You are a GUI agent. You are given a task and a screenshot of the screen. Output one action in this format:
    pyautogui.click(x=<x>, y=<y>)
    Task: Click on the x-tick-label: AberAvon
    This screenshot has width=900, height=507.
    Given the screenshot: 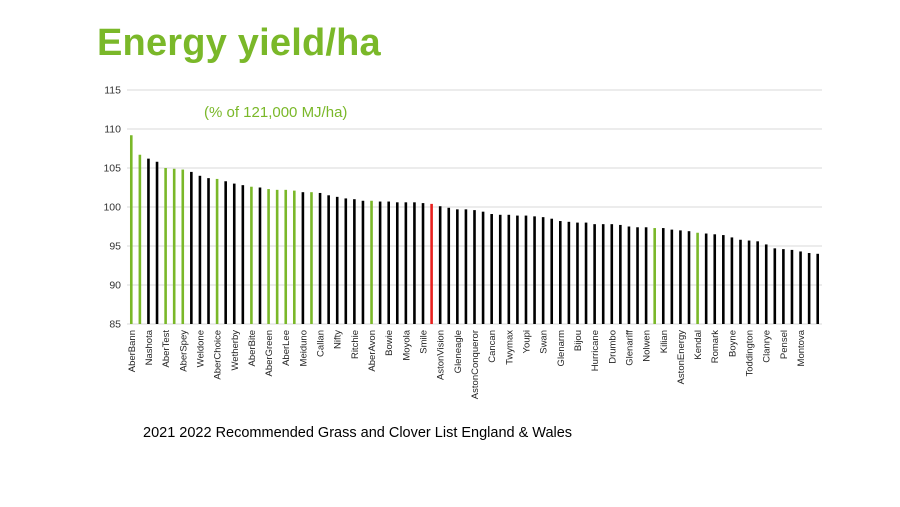 What is the action you would take?
    pyautogui.click(x=372, y=351)
    